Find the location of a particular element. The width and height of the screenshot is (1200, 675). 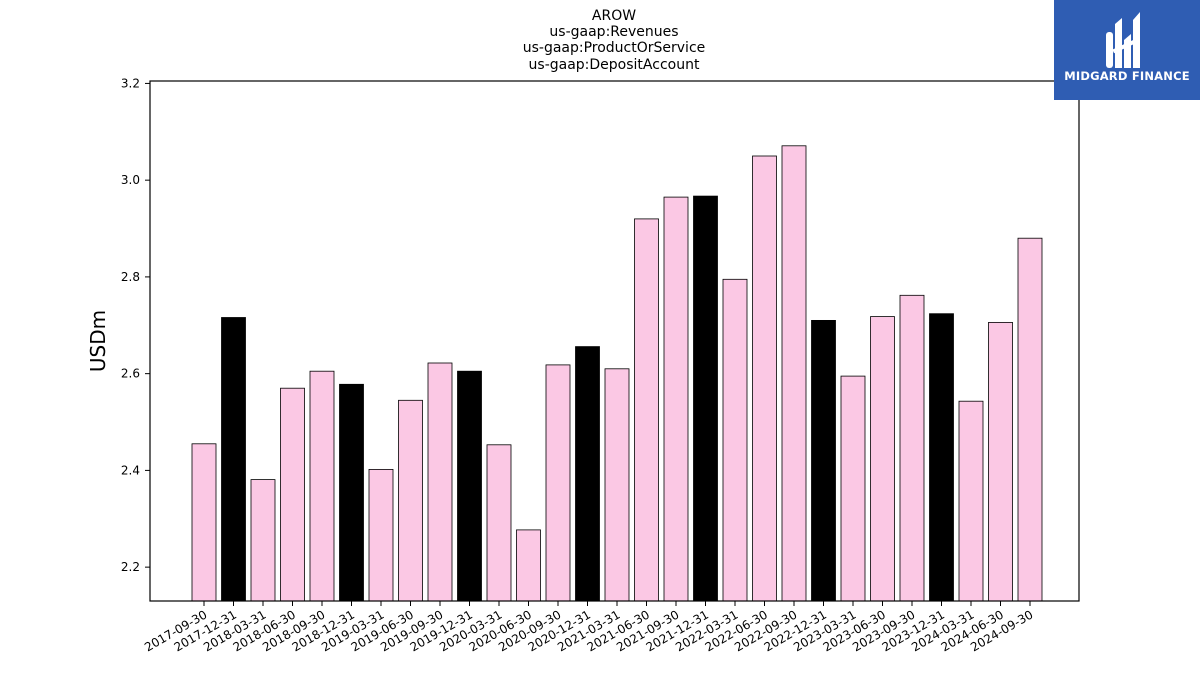

logo-text: MIDGARD FINANCE is located at coordinates (1127, 76).